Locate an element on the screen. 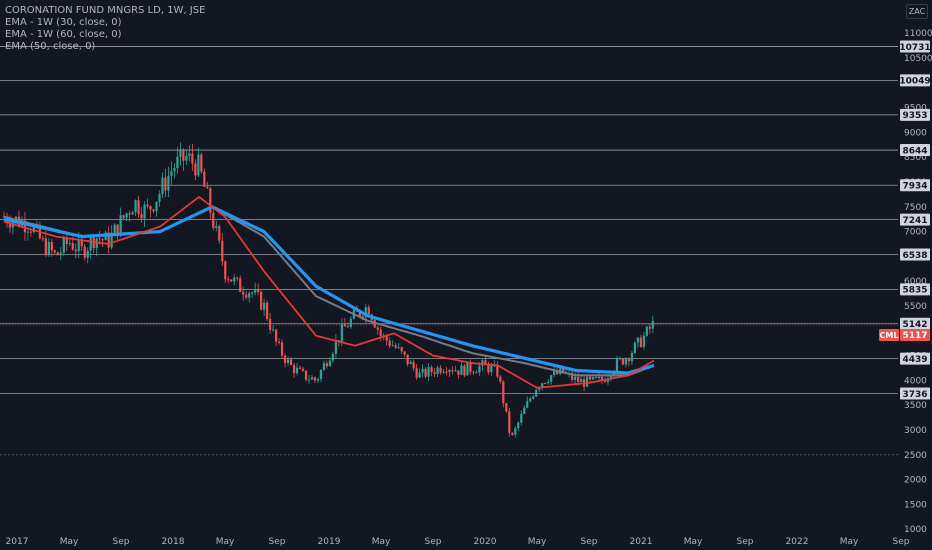 The height and width of the screenshot is (550, 932). level-value: 9353 is located at coordinates (914, 116).